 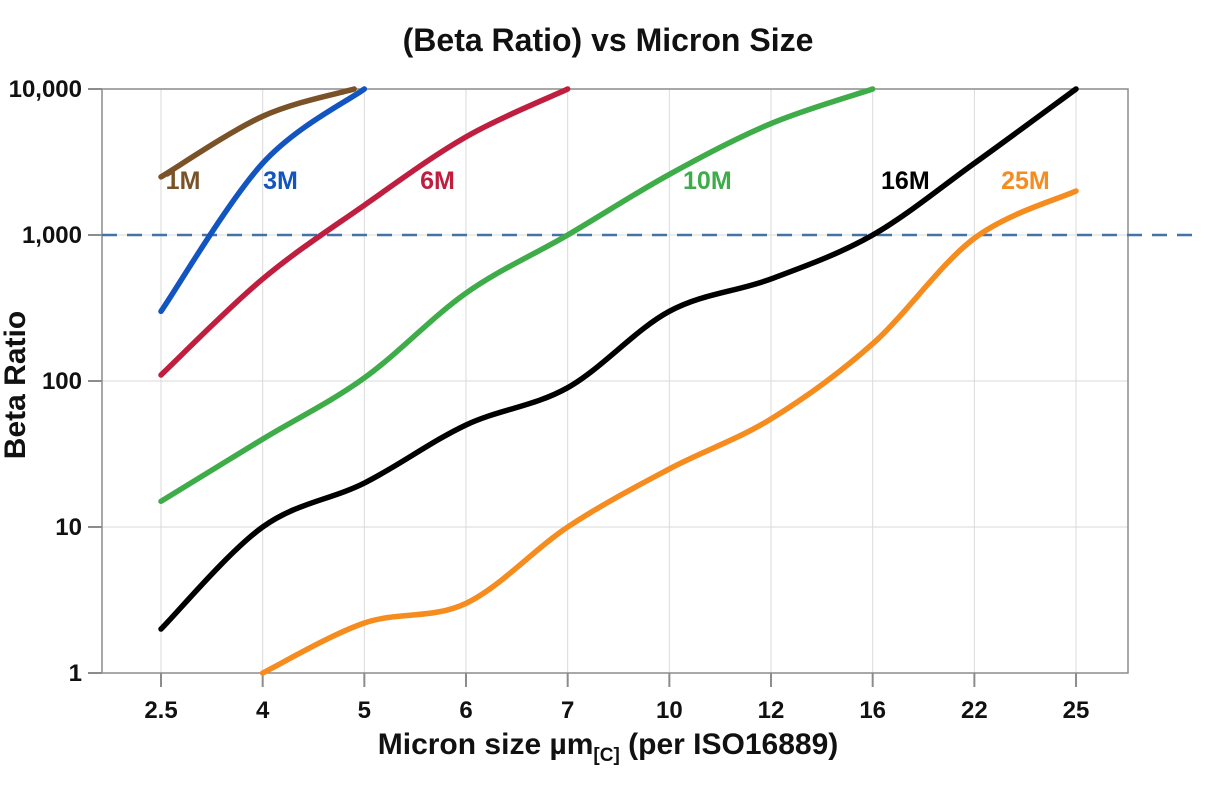 I want to click on series-label-16M: 16M, so click(x=905, y=181).